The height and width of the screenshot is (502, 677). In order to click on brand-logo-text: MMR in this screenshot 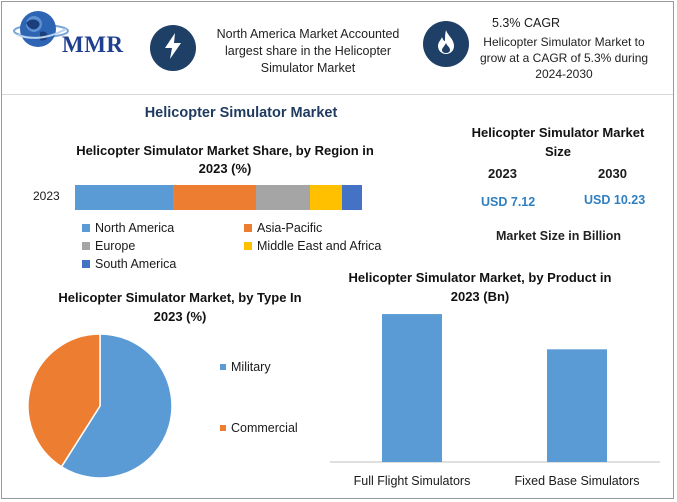, I will do `click(93, 44)`.